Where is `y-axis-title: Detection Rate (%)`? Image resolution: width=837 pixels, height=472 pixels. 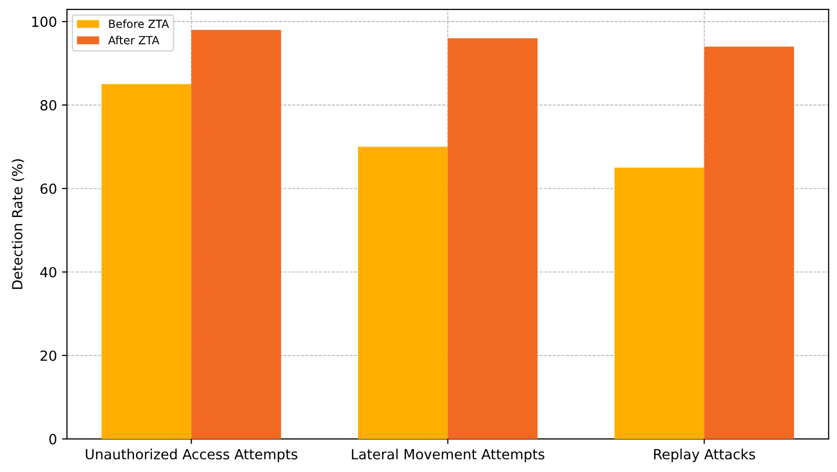 y-axis-title: Detection Rate (%) is located at coordinates (18, 224).